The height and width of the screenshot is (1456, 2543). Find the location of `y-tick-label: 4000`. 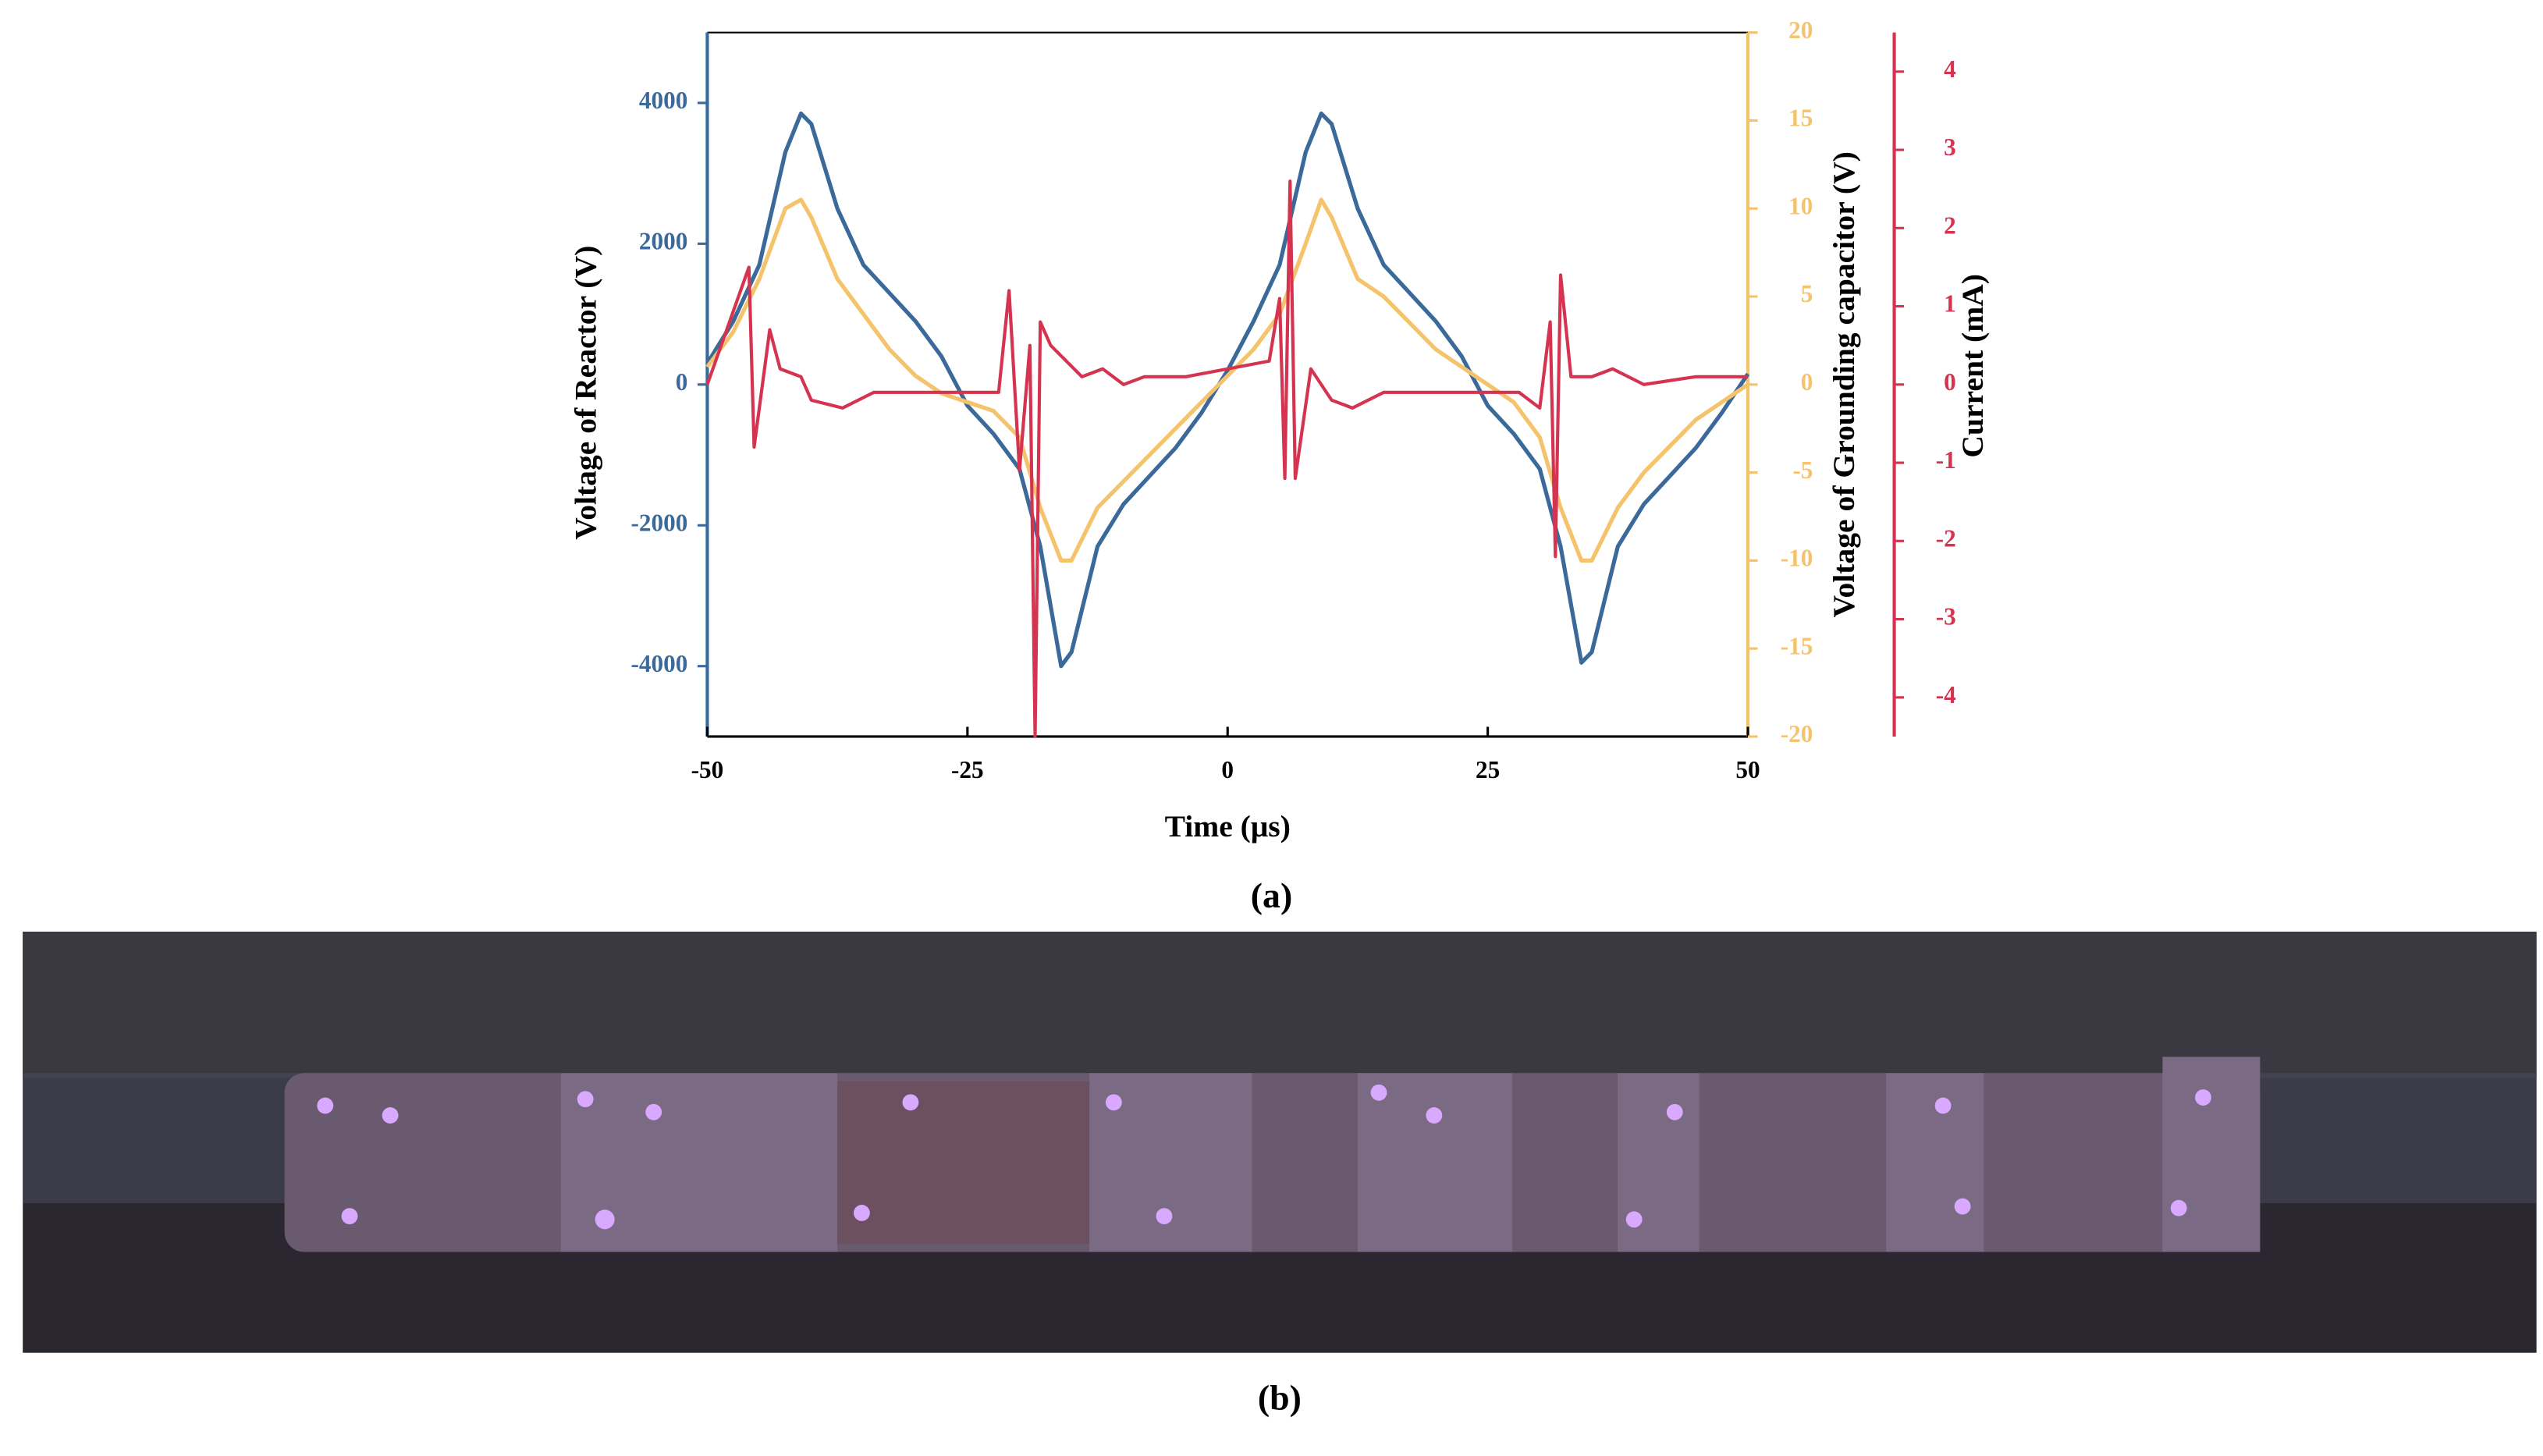

y-tick-label: 4000 is located at coordinates (663, 101).